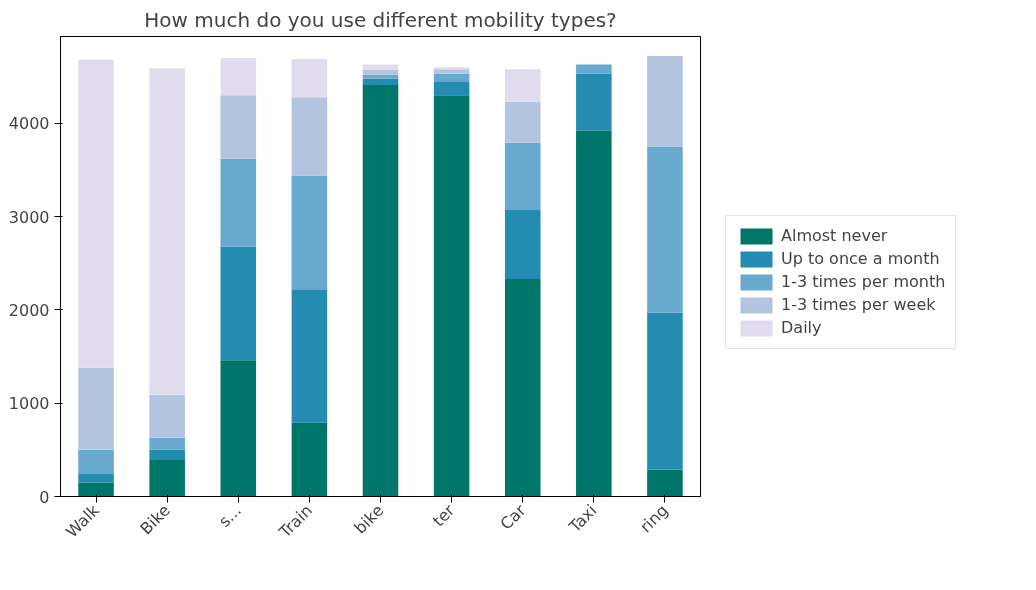 This screenshot has width=1036, height=590. I want to click on x-tick-label: bike, so click(369, 519).